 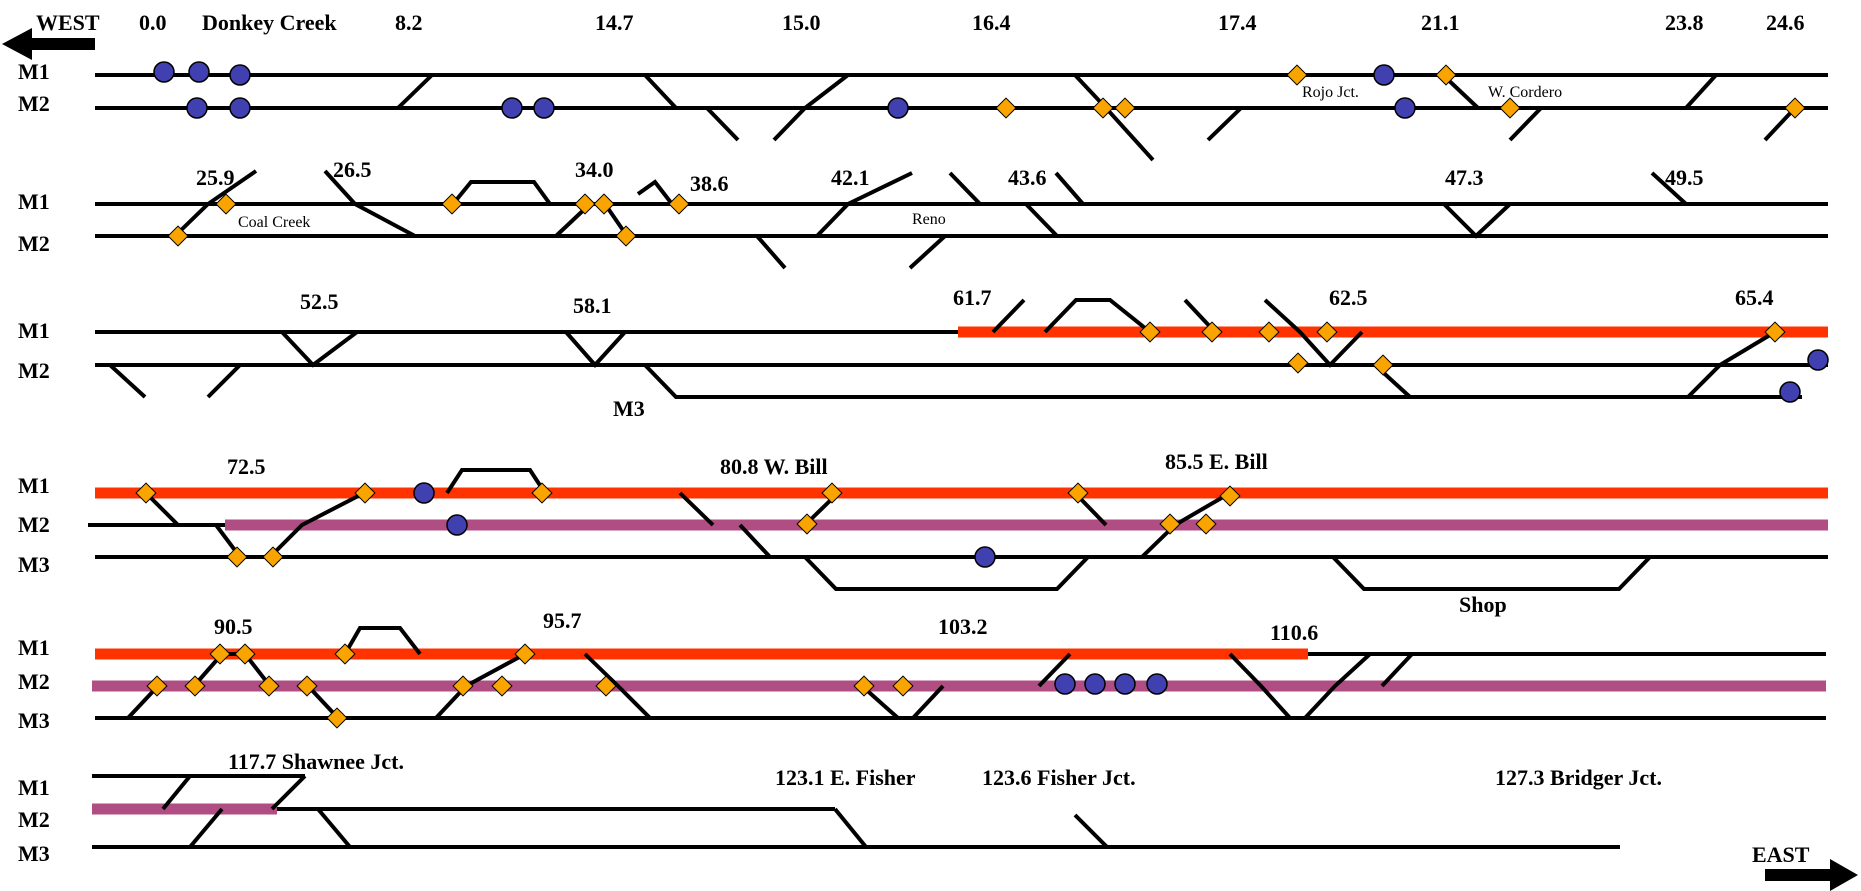 I want to click on west-label: WEST, so click(x=68, y=22).